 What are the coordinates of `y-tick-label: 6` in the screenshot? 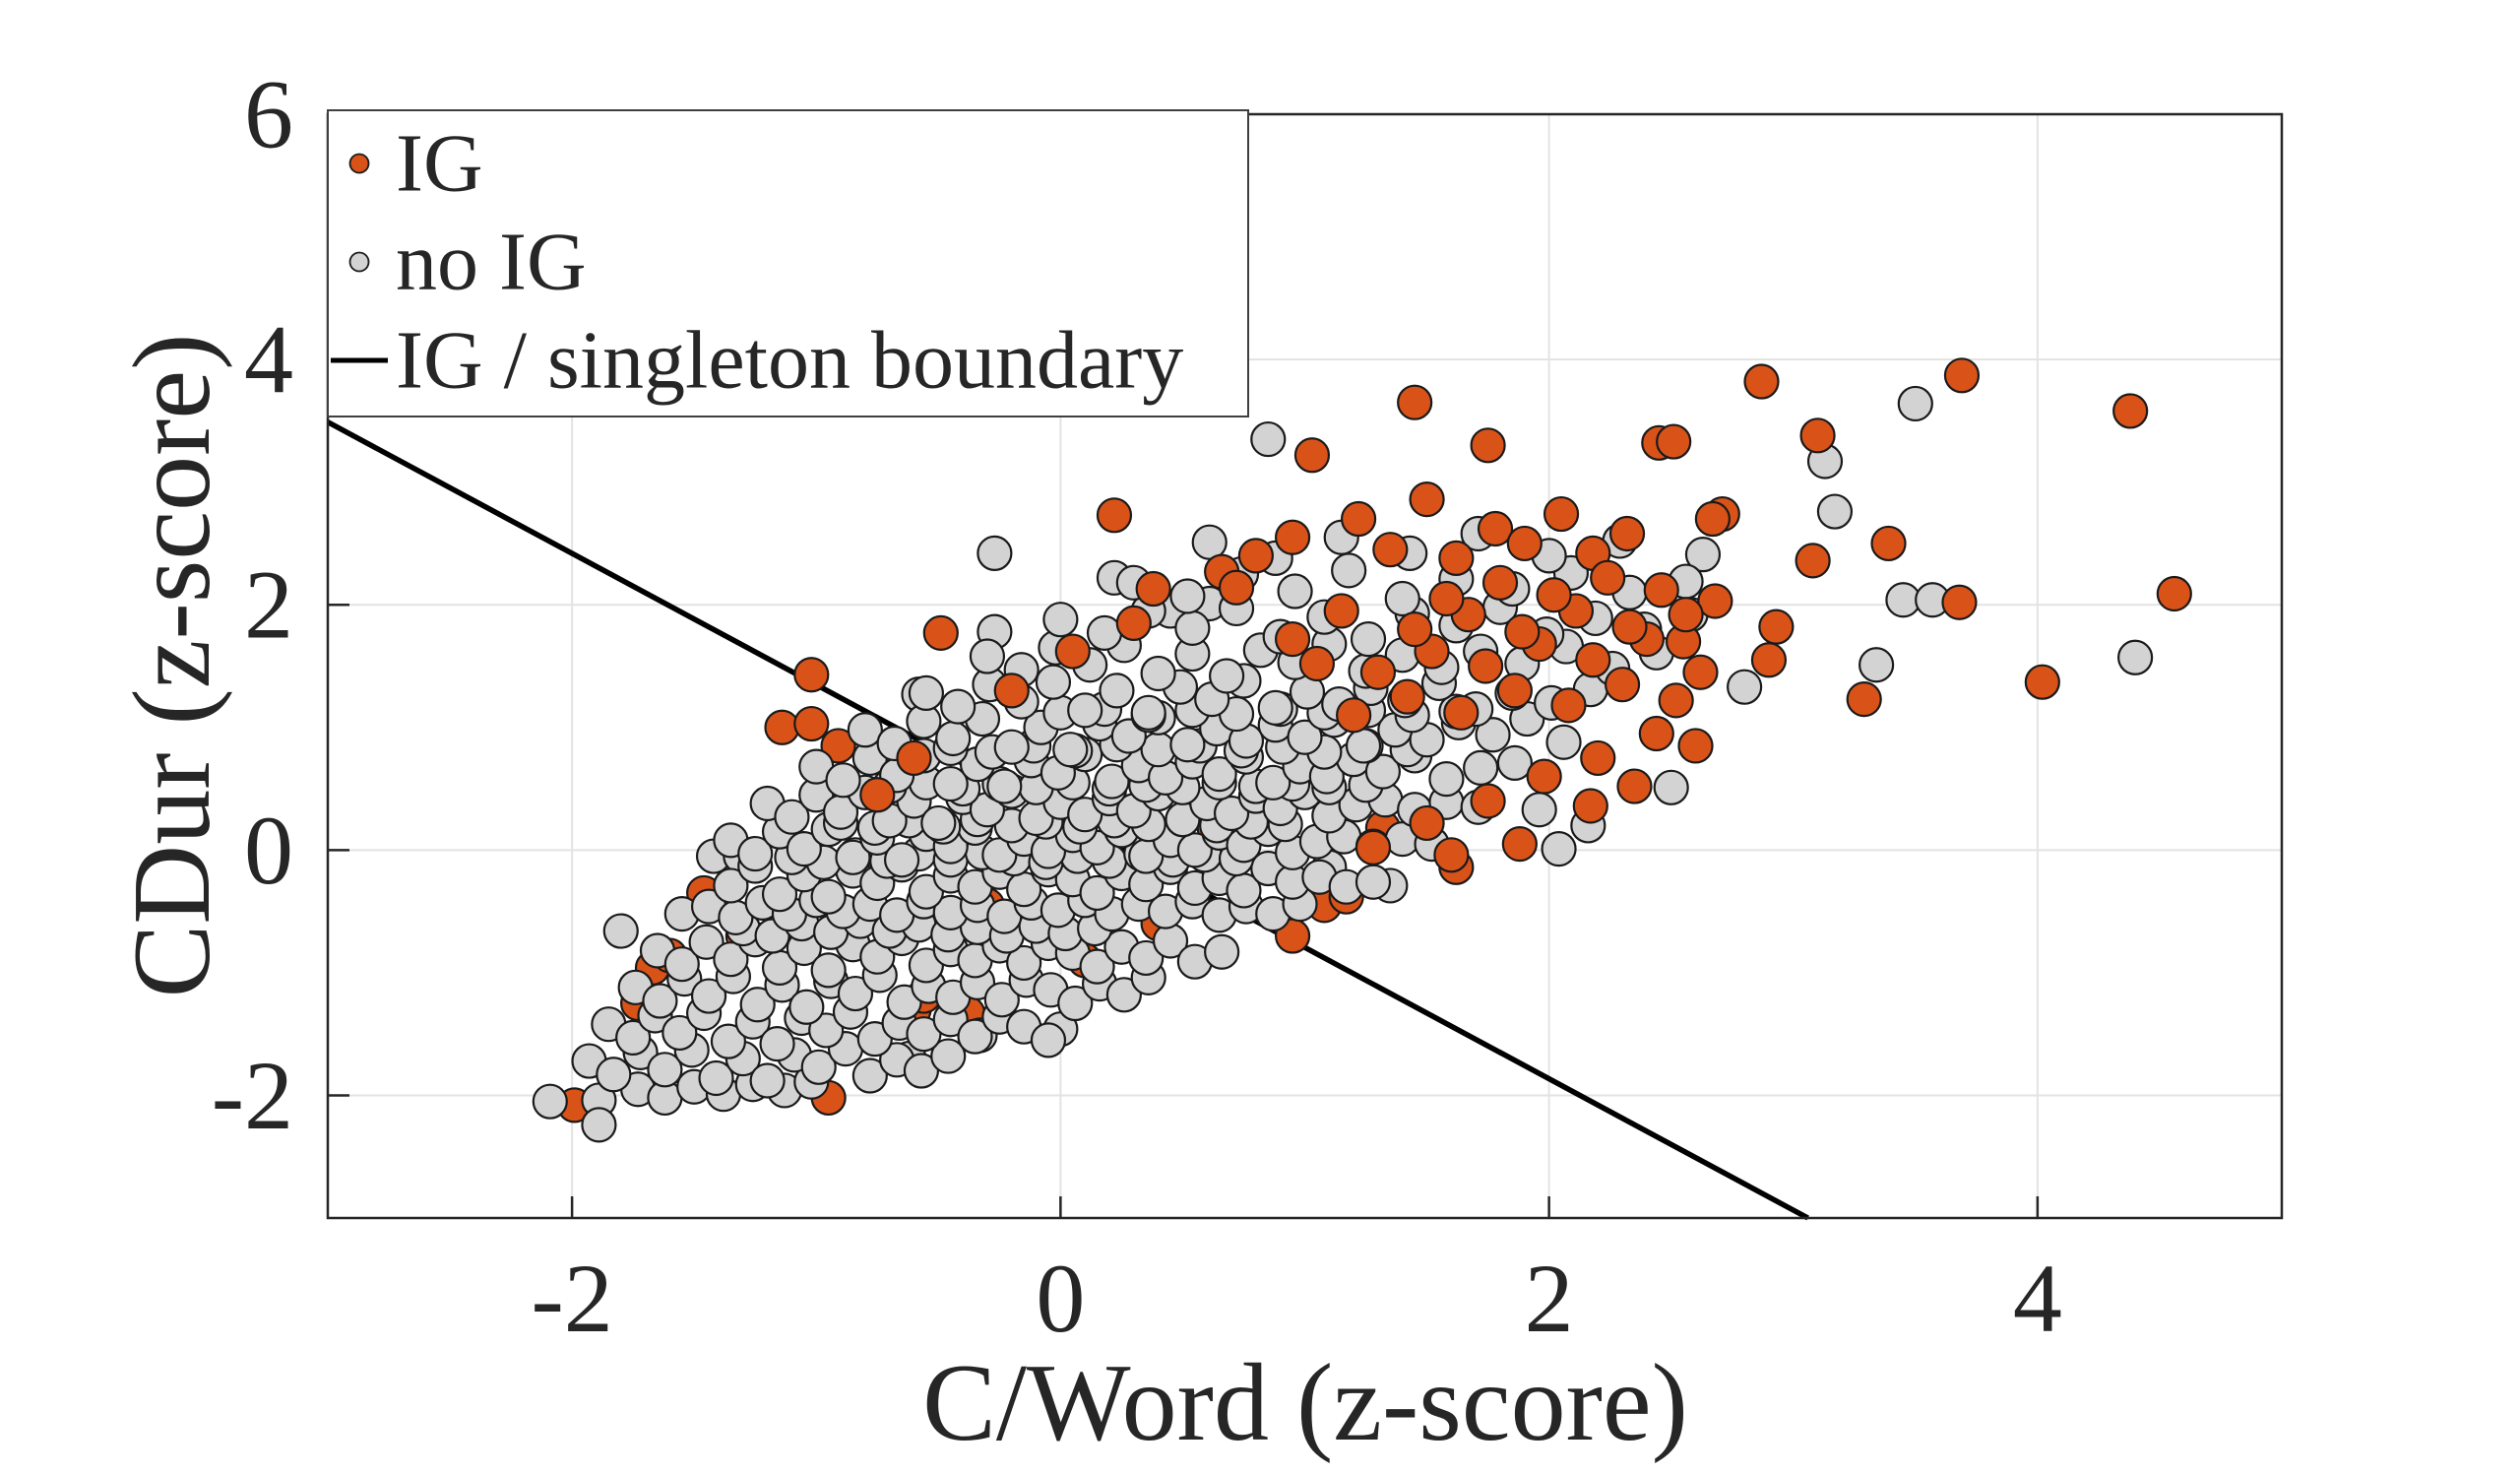 It's located at (268, 114).